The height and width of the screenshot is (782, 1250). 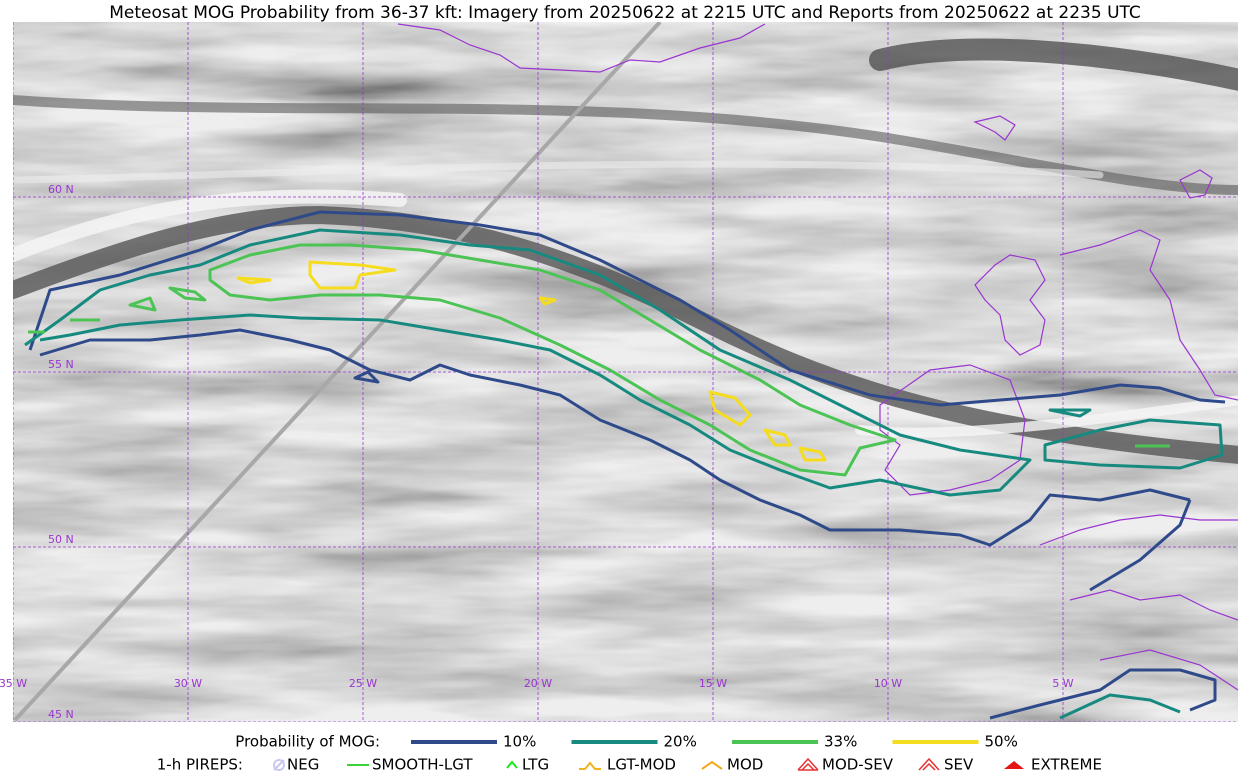 I want to click on longitude-label: 35 W, so click(x=13, y=683).